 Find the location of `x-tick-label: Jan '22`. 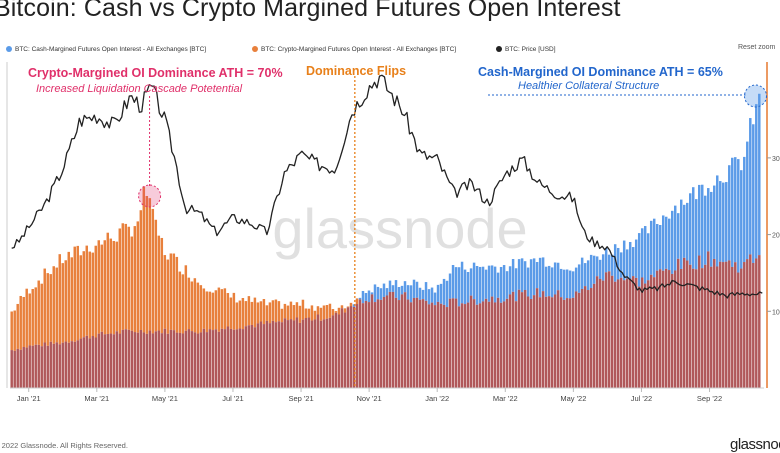

x-tick-label: Jan '22 is located at coordinates (437, 398).